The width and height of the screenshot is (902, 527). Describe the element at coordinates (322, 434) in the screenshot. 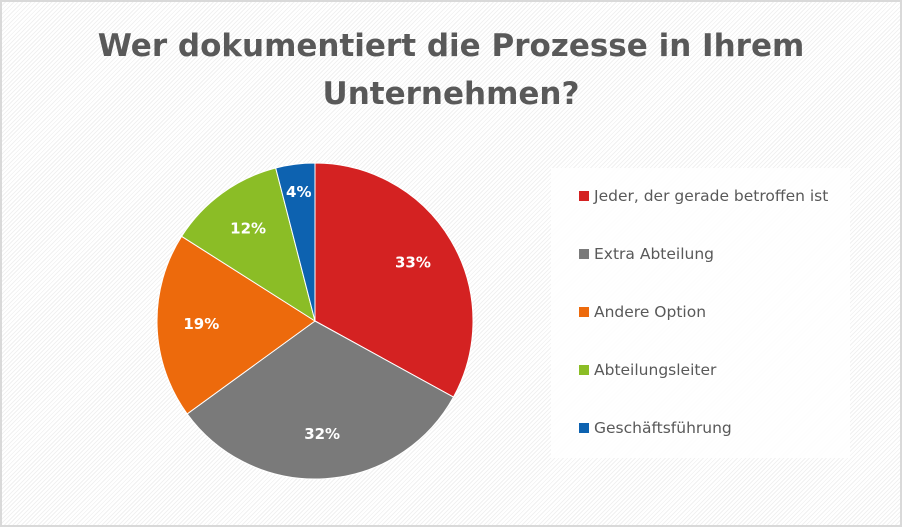

I see `data-label: 32%` at that location.